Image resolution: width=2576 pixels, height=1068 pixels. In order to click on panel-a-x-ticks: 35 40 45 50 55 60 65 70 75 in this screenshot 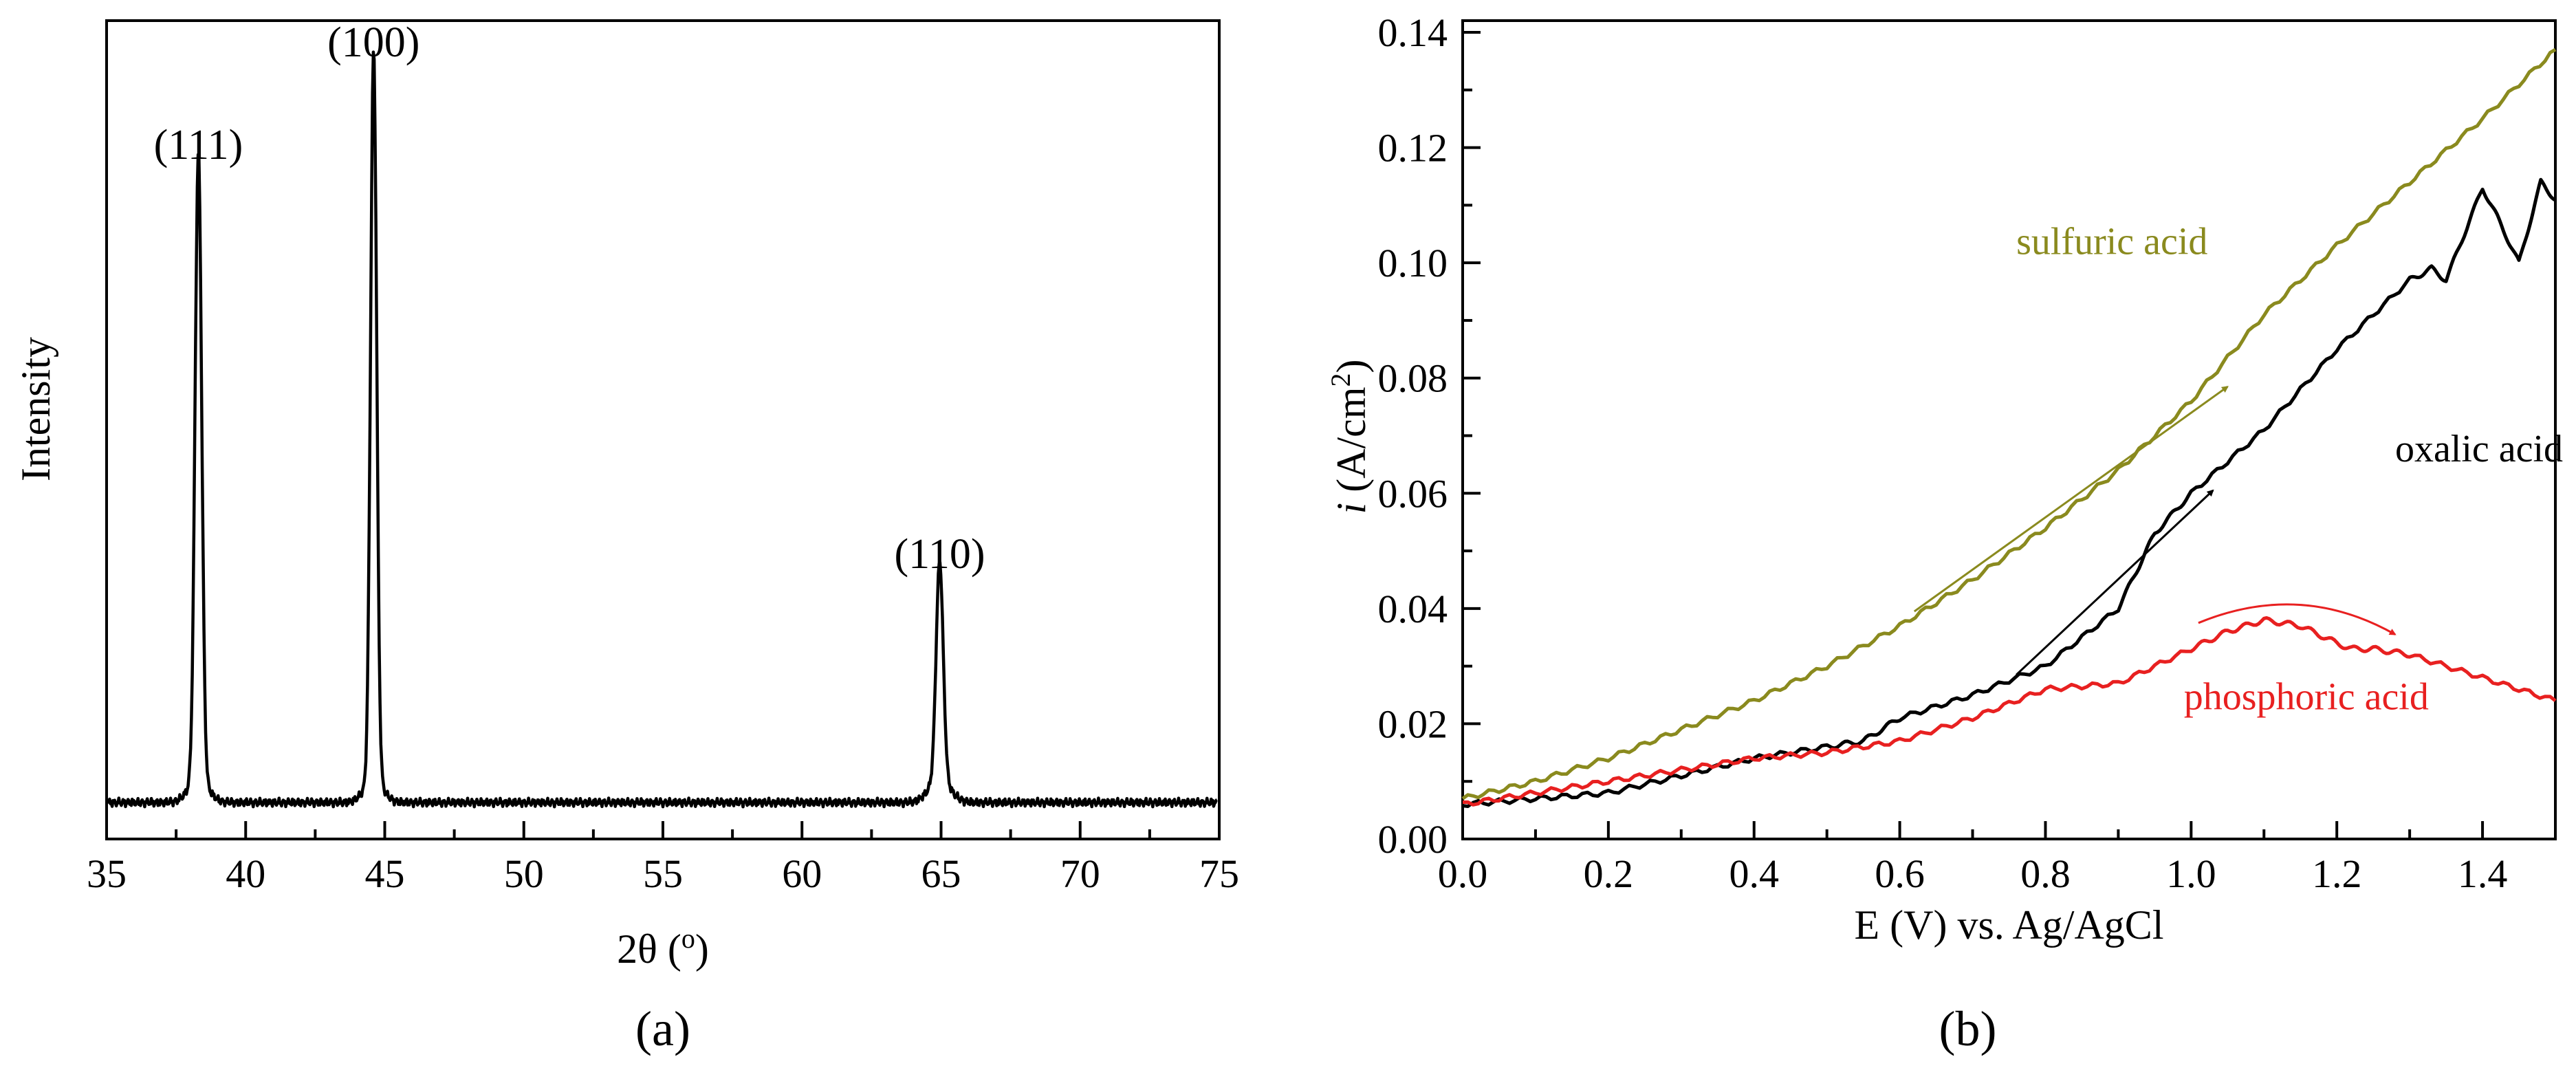, I will do `click(663, 858)`.